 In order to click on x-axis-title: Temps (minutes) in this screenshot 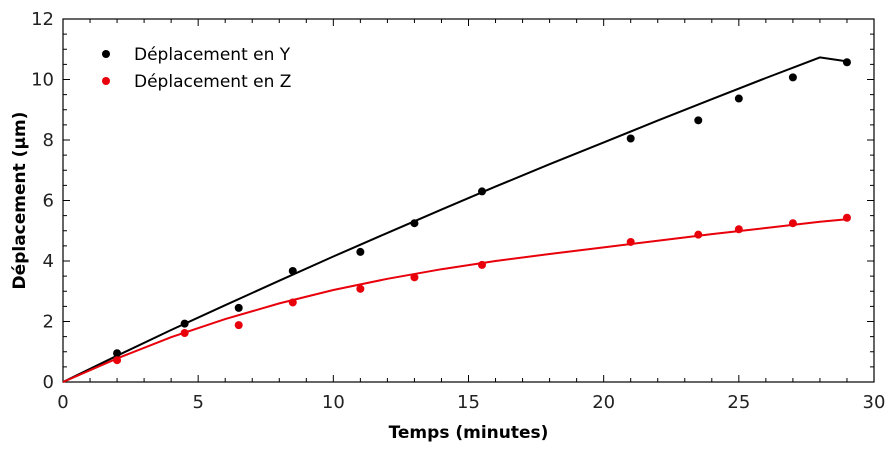, I will do `click(469, 433)`.